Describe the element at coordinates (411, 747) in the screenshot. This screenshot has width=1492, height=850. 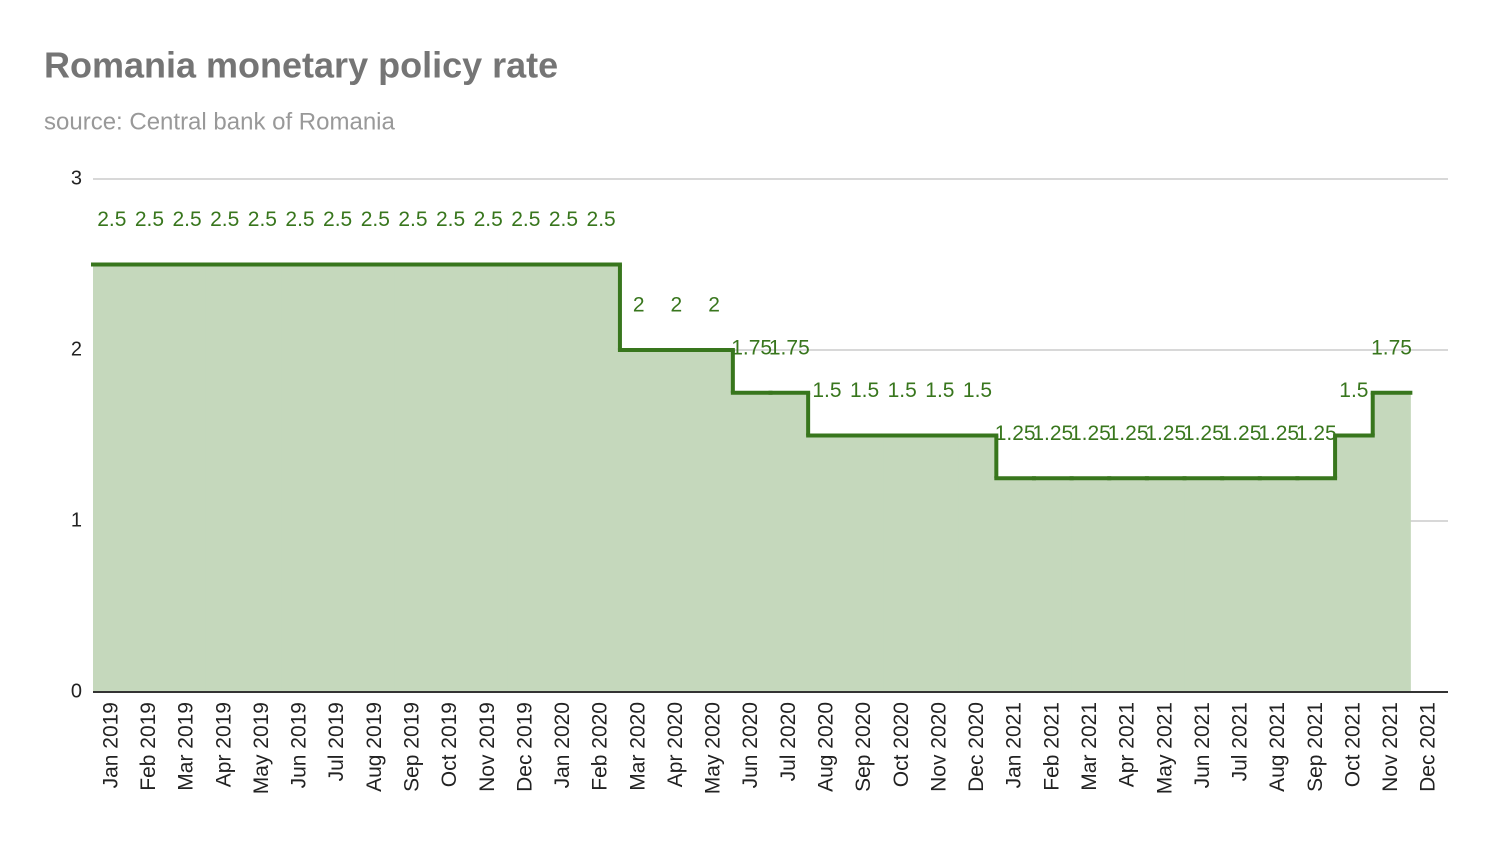
I see `x-tick-label: Sep 2019` at that location.